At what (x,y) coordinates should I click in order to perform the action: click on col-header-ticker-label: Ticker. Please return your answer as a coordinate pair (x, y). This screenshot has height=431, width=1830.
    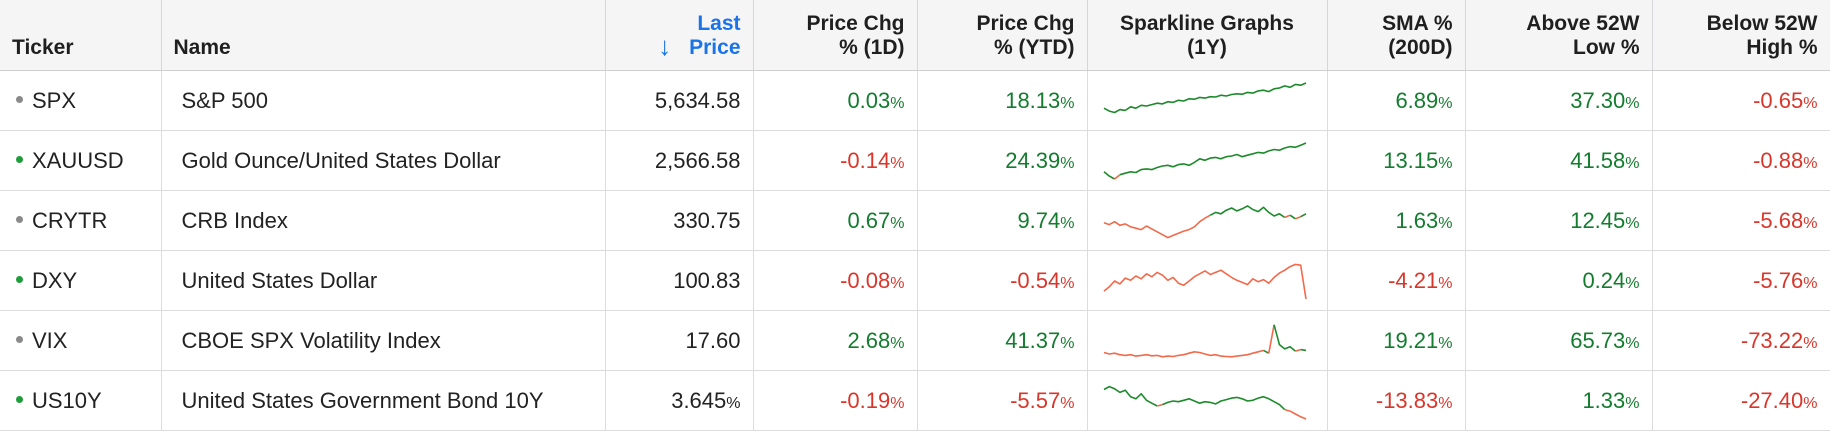
    Looking at the image, I should click on (43, 47).